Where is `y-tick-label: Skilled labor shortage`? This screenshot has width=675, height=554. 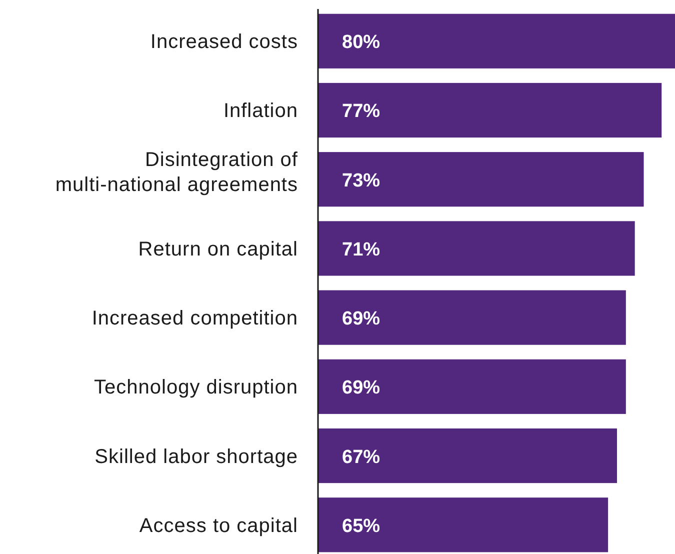 y-tick-label: Skilled labor shortage is located at coordinates (196, 457).